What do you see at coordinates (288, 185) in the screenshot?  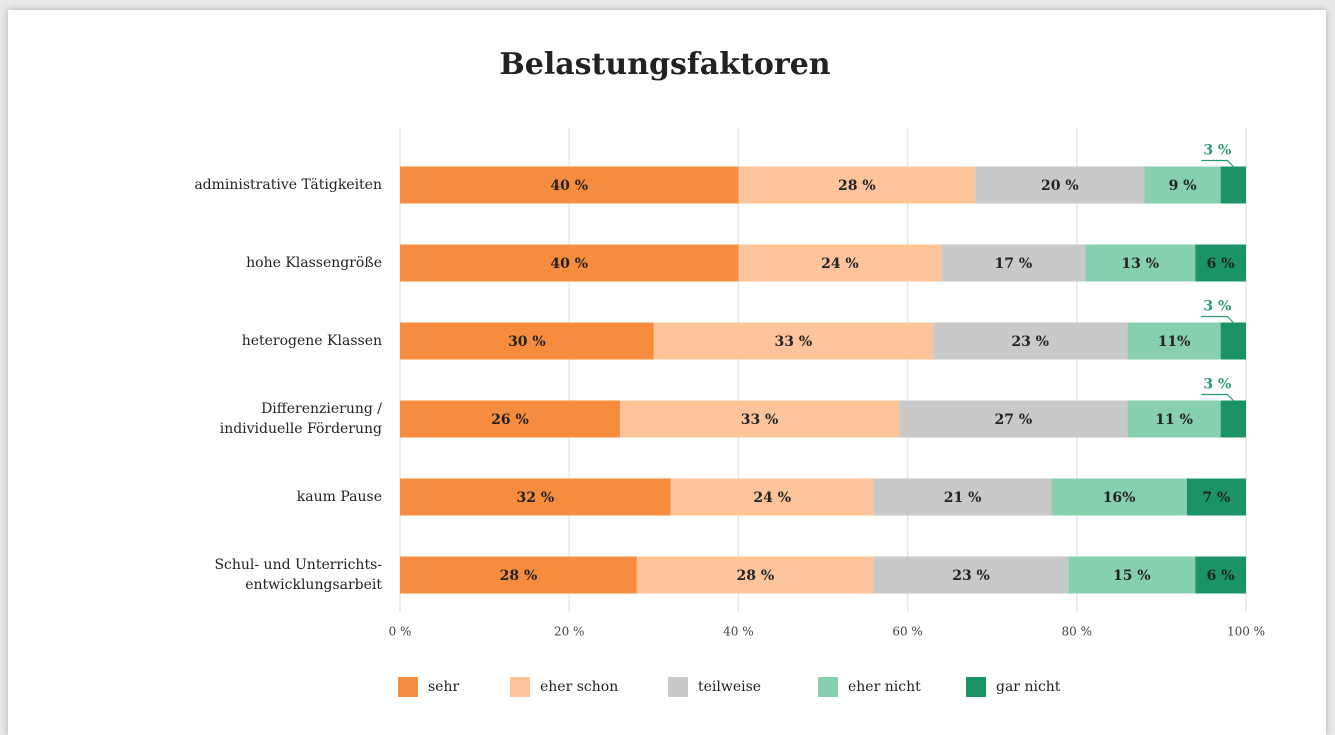 I see `y-tick-label: administrative Tätigkeiten` at bounding box center [288, 185].